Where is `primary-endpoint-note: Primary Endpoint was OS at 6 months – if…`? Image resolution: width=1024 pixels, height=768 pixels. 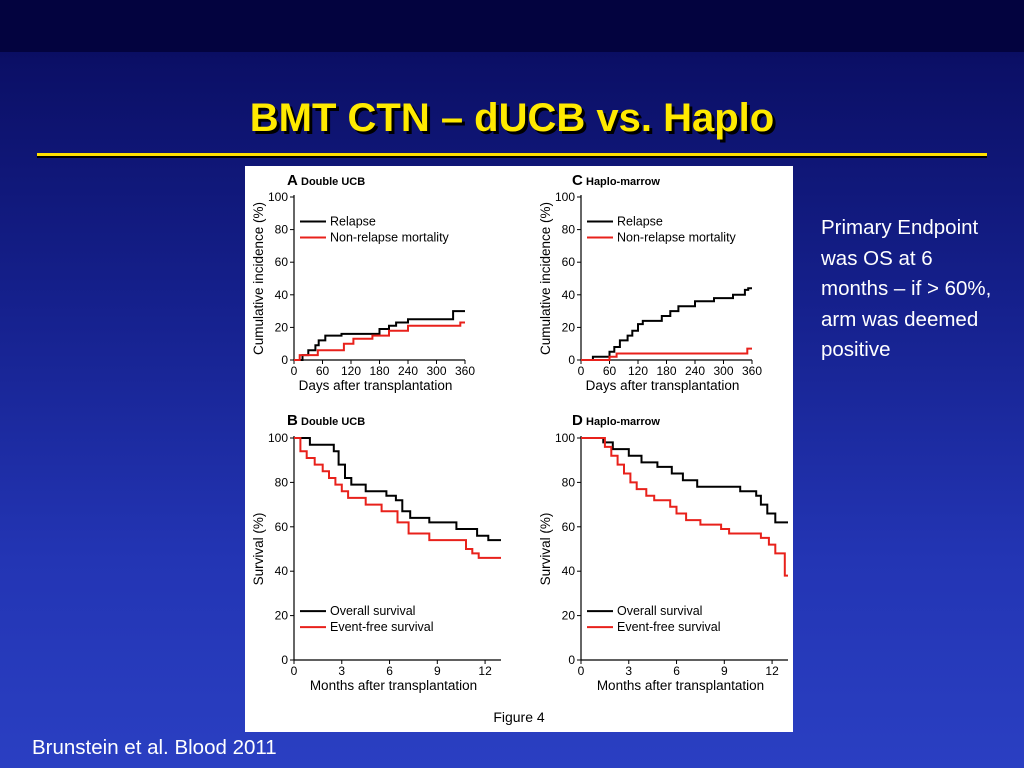
primary-endpoint-note: Primary Endpoint was OS at 6 months – if… is located at coordinates (906, 288).